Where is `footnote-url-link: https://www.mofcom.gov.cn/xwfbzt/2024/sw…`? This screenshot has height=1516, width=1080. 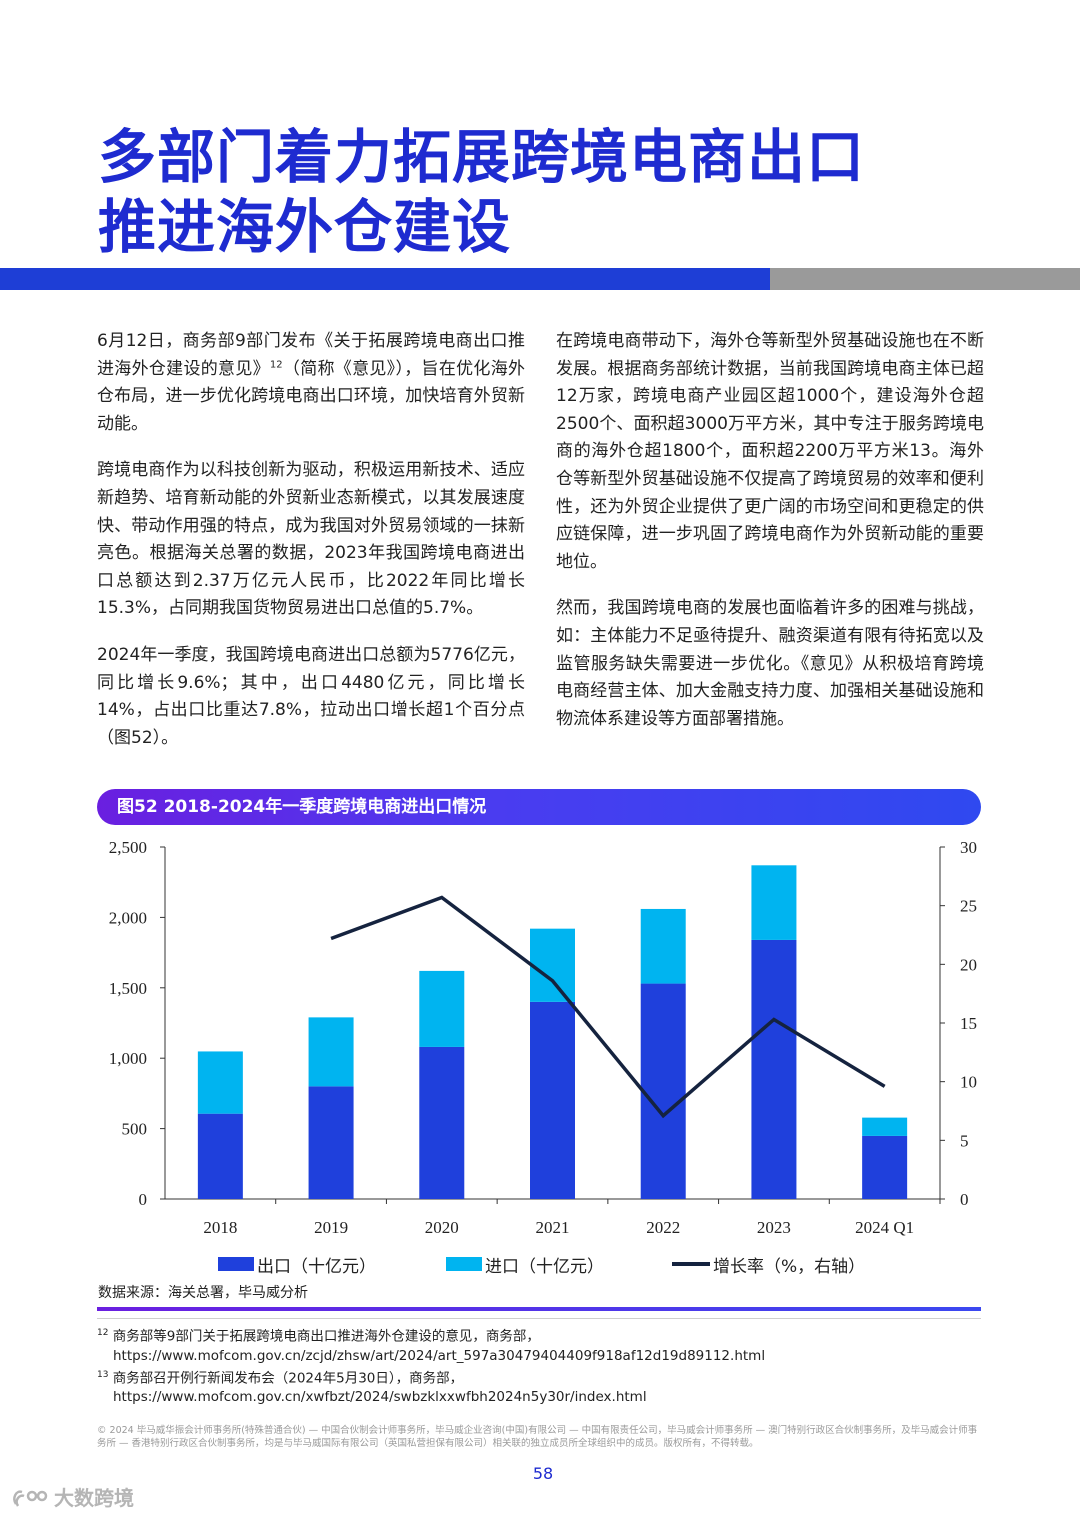 footnote-url-link: https://www.mofcom.gov.cn/xwfbzt/2024/sw… is located at coordinates (380, 1397).